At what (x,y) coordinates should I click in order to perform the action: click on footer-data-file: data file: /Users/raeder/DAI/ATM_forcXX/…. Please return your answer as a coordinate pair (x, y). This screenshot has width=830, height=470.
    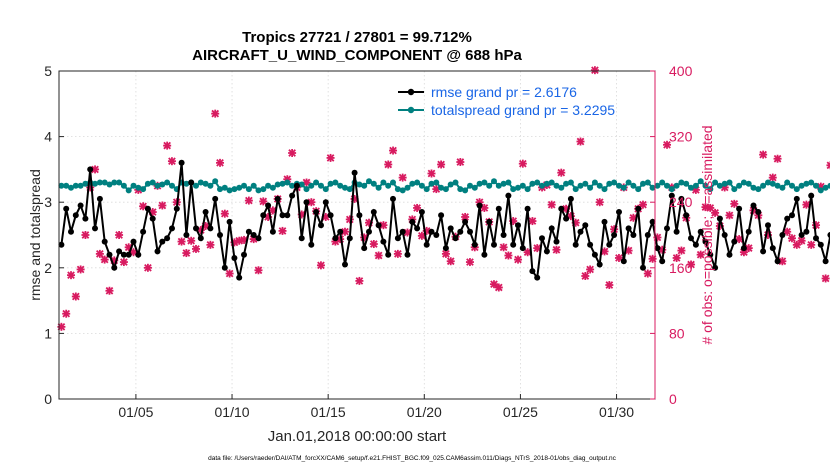
    Looking at the image, I should click on (412, 458).